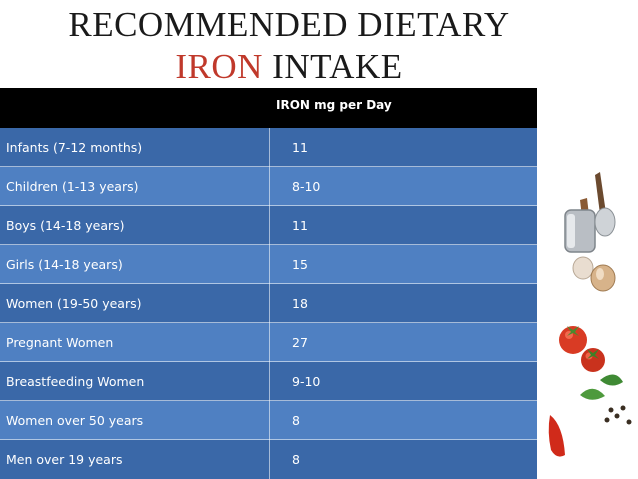 The width and height of the screenshot is (638, 479). Describe the element at coordinates (75, 381) in the screenshot. I see `row-group-label: Breastfeeding Women` at that location.